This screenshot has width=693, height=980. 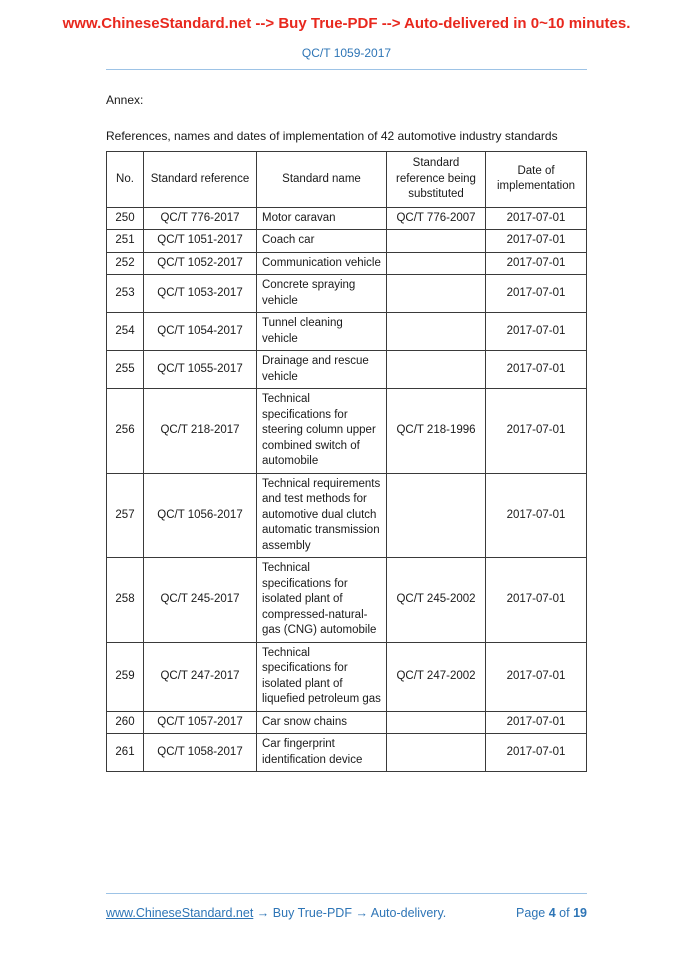 I want to click on cell-ref: QC/T 1055-2017, so click(x=200, y=369).